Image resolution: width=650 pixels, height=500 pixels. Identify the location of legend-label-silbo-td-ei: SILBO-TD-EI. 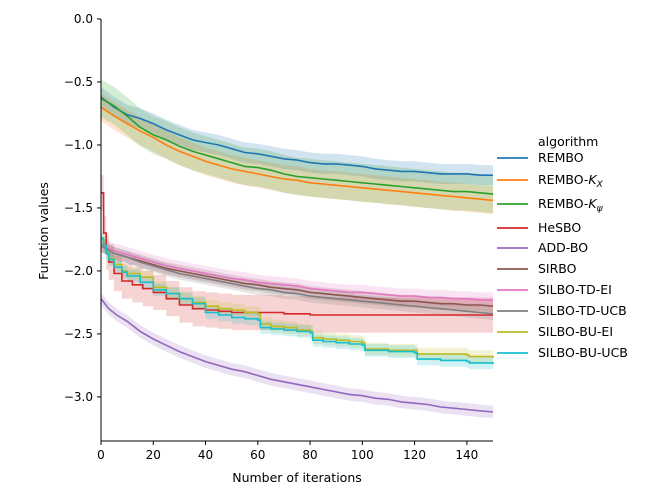
(575, 289).